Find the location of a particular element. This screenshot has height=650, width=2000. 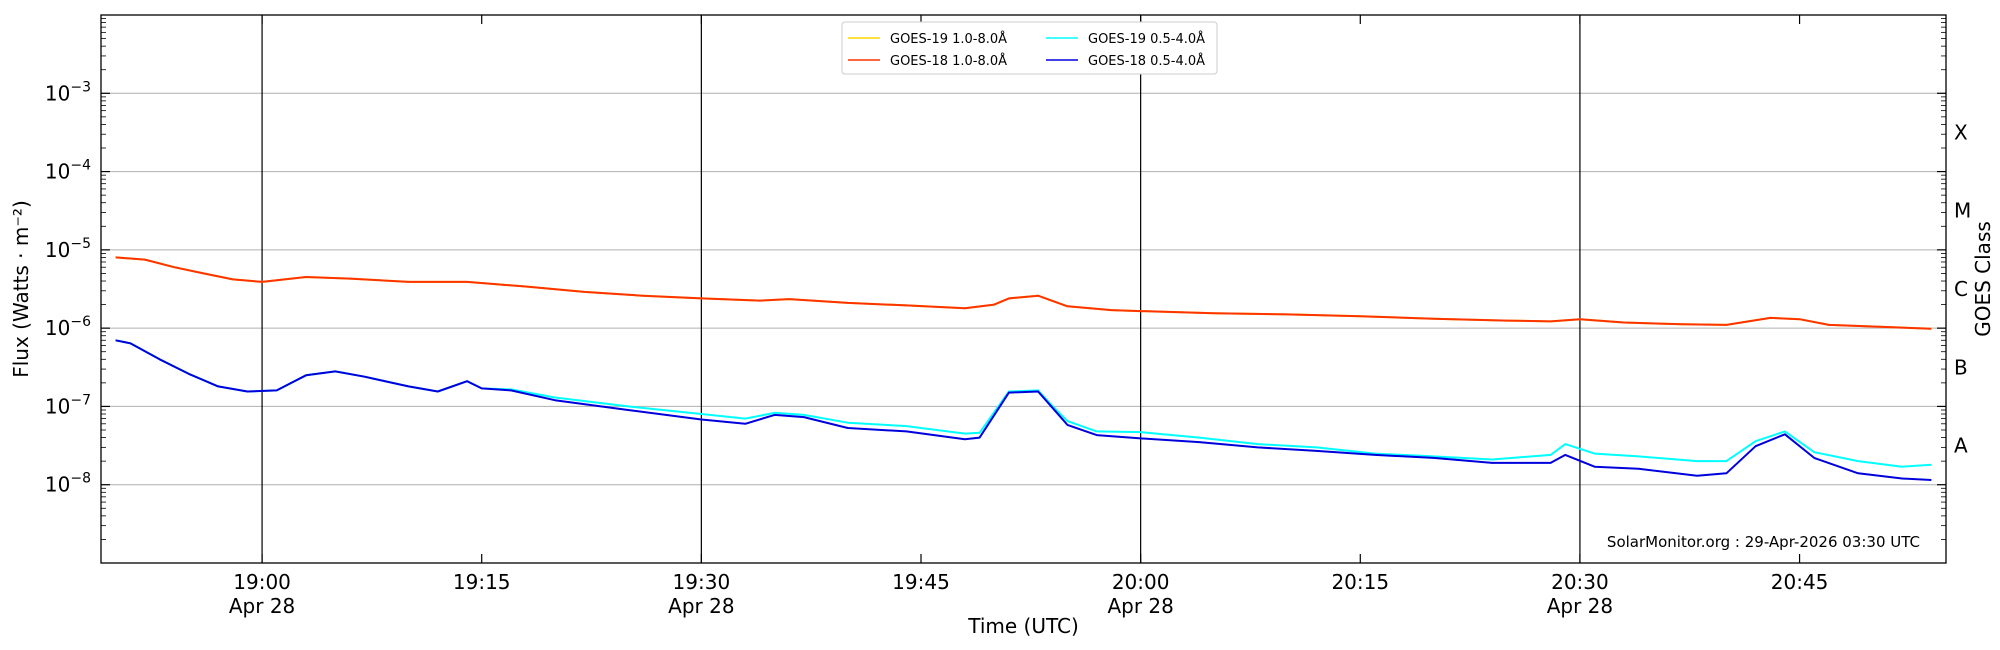

x-tick-label: 20:45 is located at coordinates (1800, 582).